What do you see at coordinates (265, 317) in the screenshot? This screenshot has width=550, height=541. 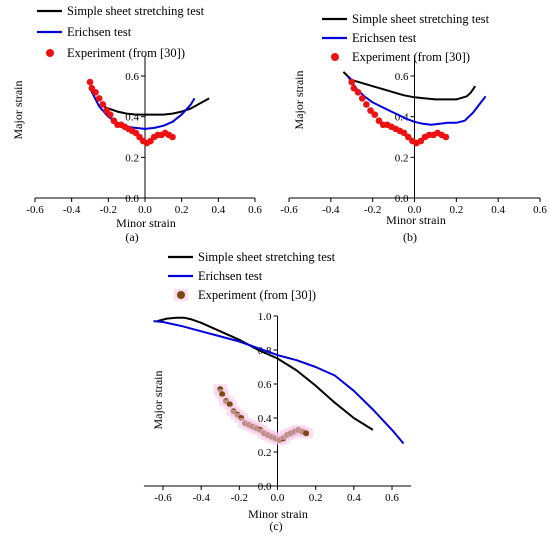 I see `y-tick-label: 1.0` at bounding box center [265, 317].